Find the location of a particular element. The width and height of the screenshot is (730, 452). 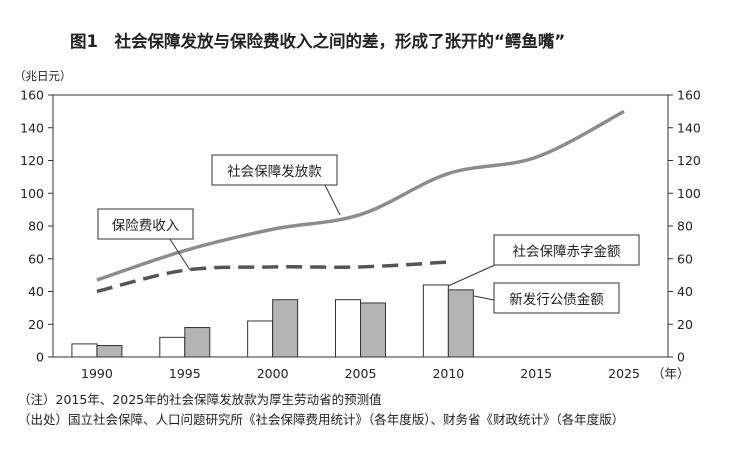

y-tick-label-left: 0 is located at coordinates (40, 357).